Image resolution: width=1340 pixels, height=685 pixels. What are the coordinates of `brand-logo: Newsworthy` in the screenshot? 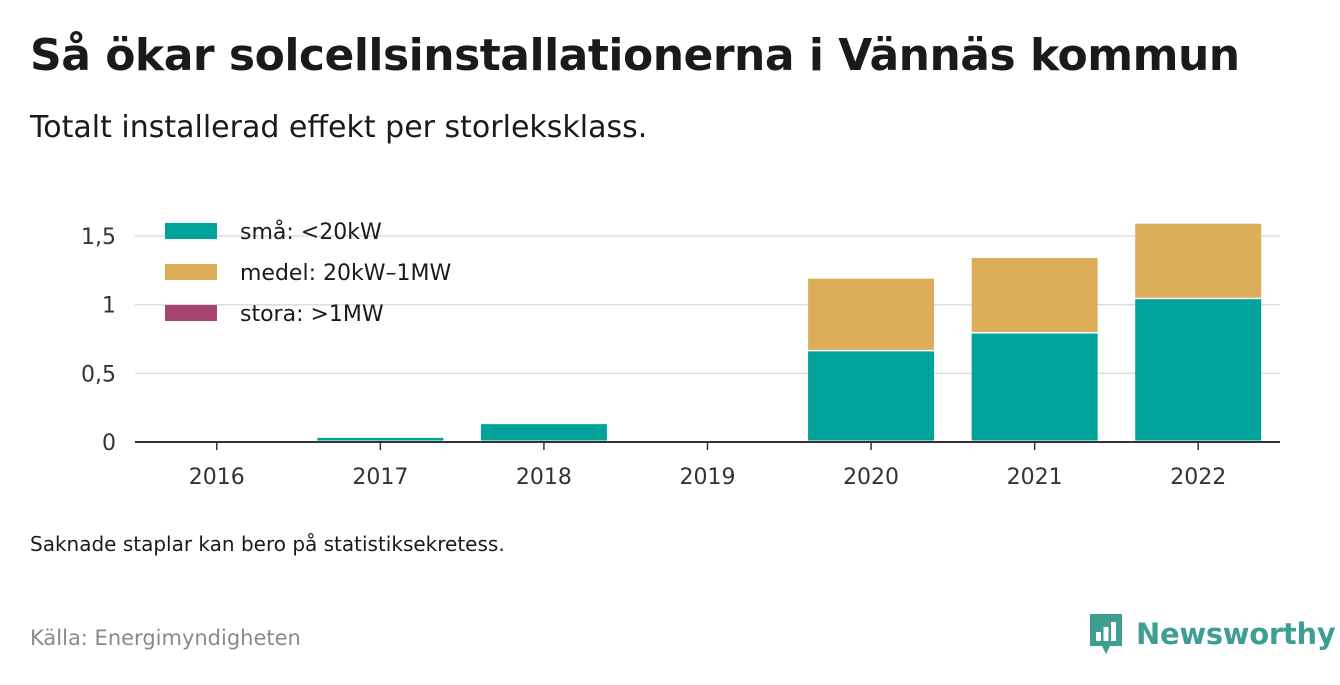 It's located at (1212, 634).